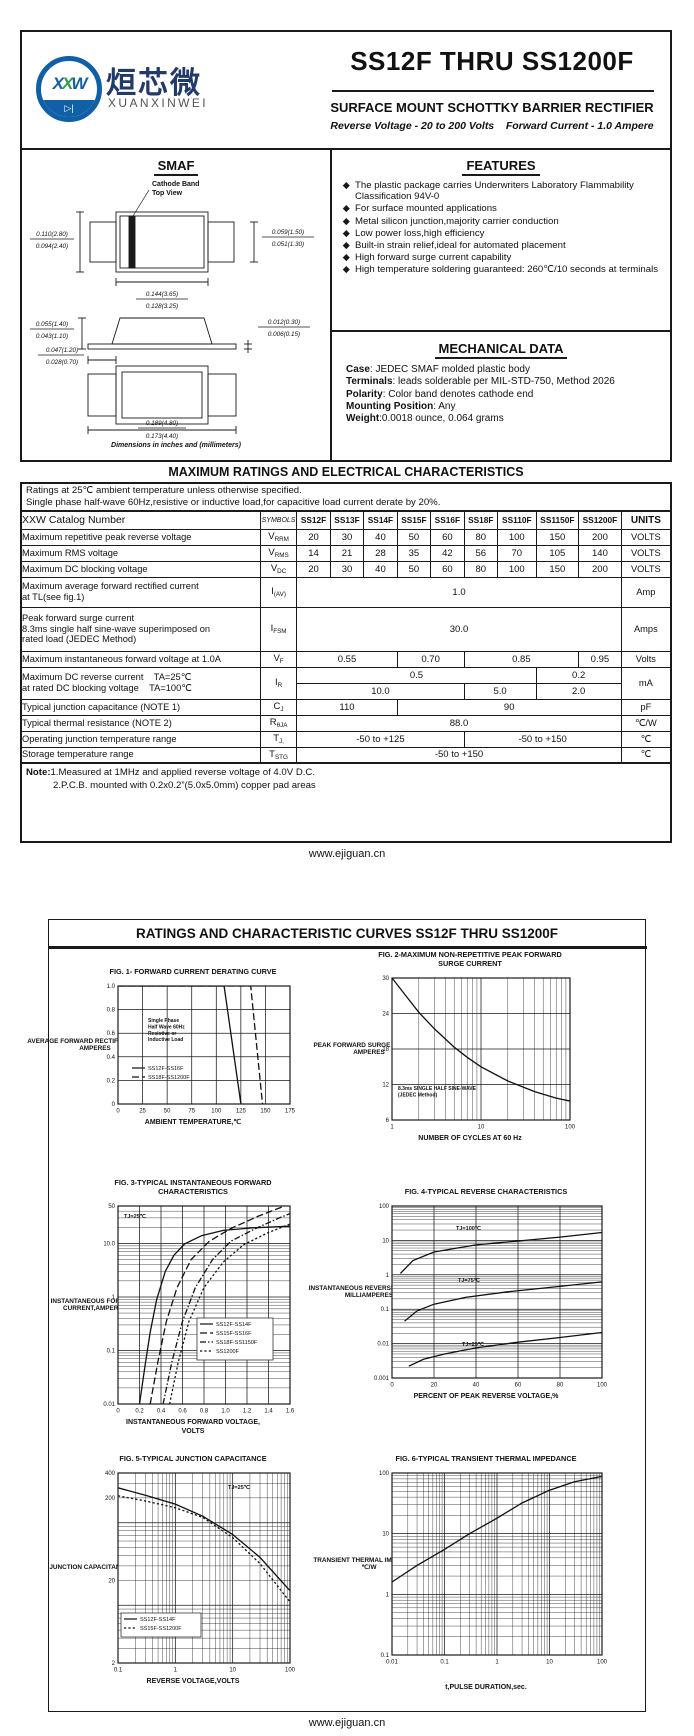  Describe the element at coordinates (229, 1313) in the screenshot. I see `curve-SS1200F` at that location.